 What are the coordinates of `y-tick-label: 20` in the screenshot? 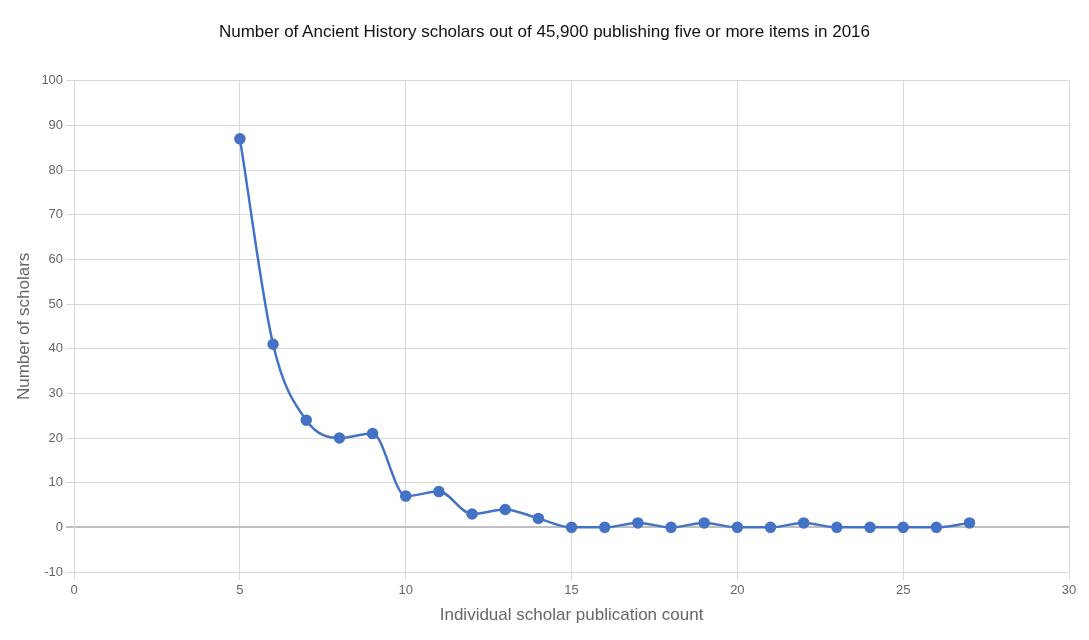 It's located at (56, 437).